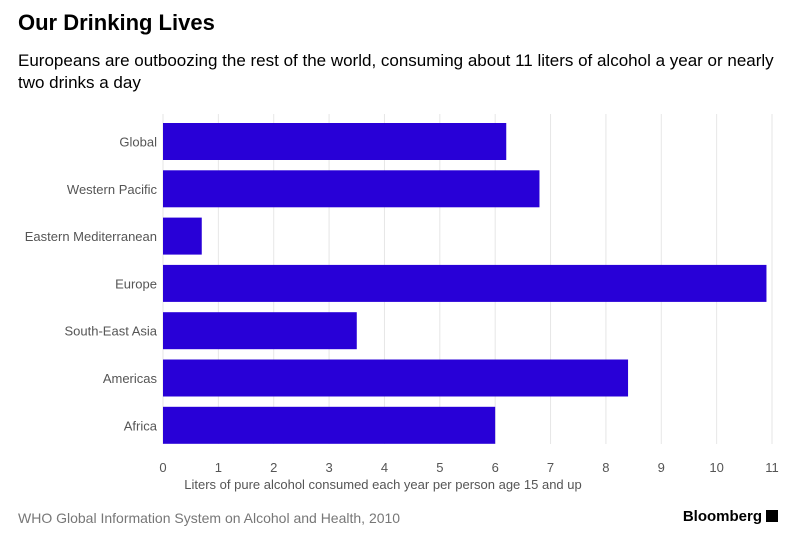  I want to click on x-tick-label: 0, so click(162, 467).